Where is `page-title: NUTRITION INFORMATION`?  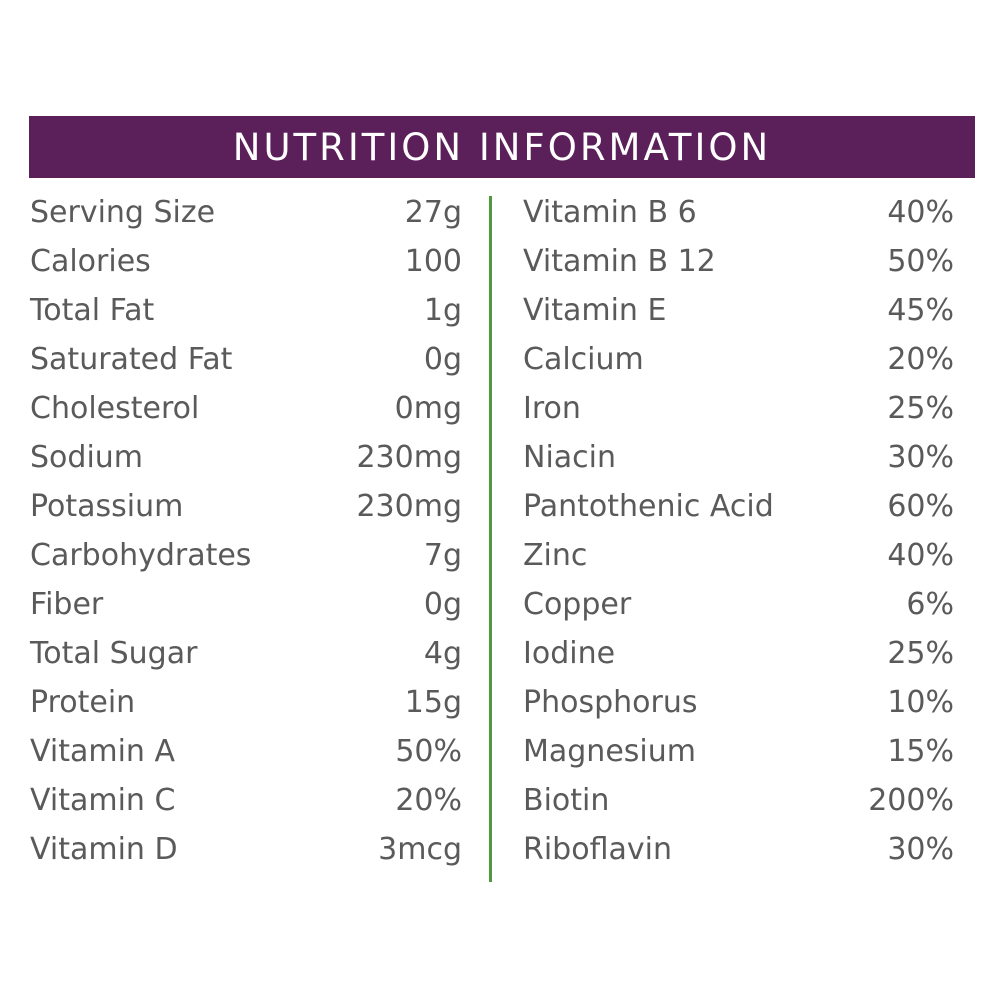
page-title: NUTRITION INFORMATION is located at coordinates (502, 147).